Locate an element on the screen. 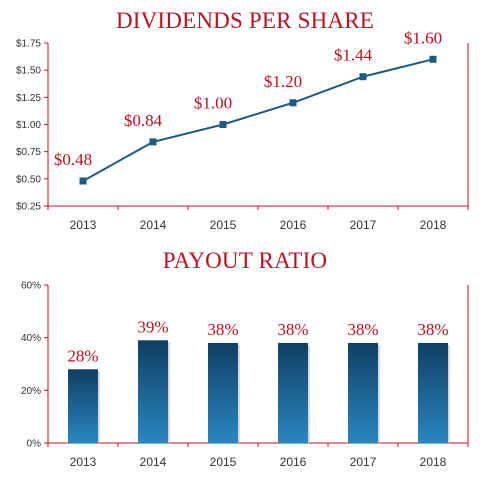 Image resolution: width=490 pixels, height=485 pixels. y-tick-label: $1.50 is located at coordinates (28, 71).